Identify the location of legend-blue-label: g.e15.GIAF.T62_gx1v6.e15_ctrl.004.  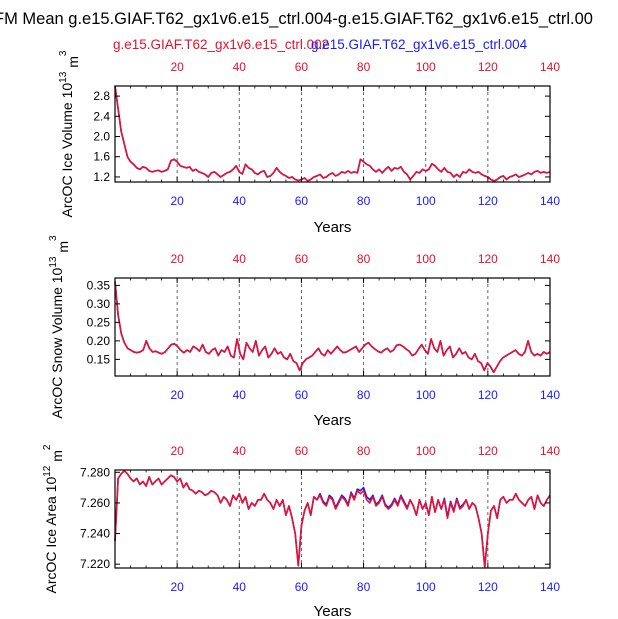
(419, 44).